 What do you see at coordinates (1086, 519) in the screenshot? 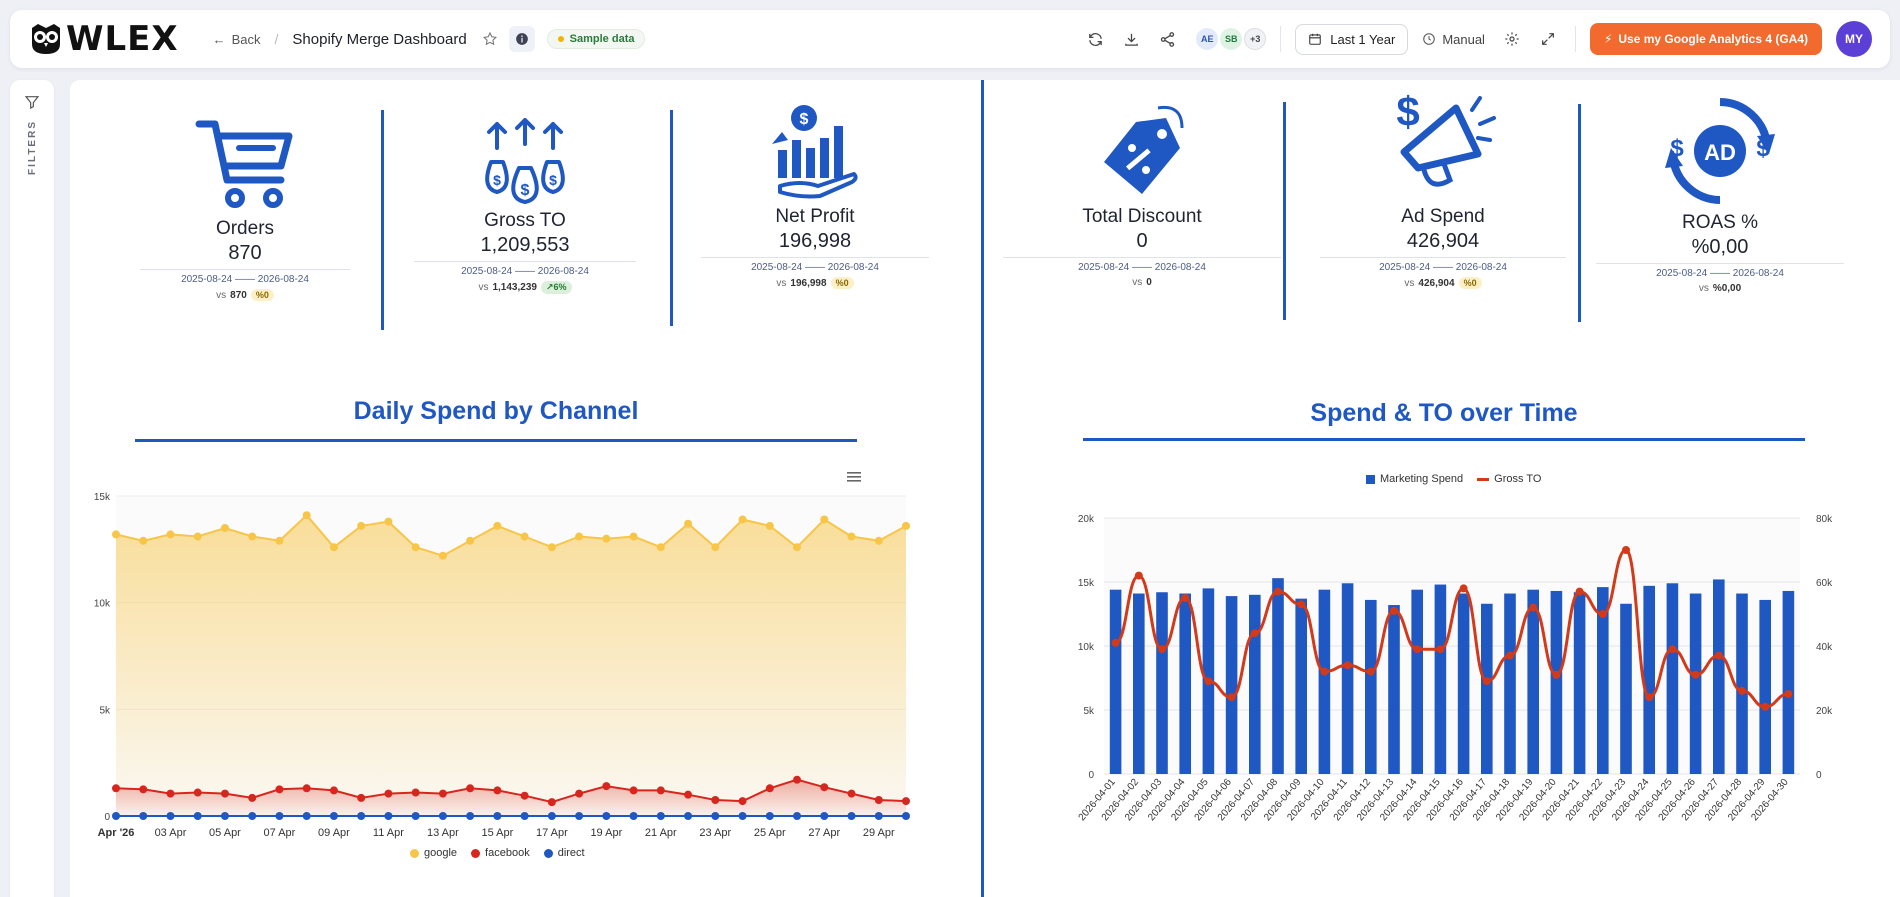
I see `y-left-tick-label: 20k` at bounding box center [1086, 519].